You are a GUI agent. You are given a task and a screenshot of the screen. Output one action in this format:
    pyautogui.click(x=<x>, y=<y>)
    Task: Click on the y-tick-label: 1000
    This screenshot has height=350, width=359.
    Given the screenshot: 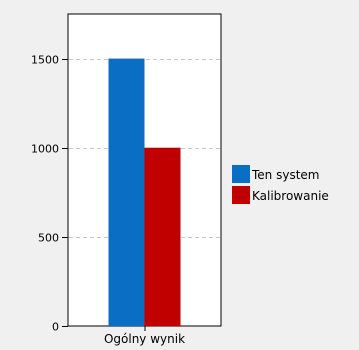 What is the action you would take?
    pyautogui.click(x=45, y=149)
    